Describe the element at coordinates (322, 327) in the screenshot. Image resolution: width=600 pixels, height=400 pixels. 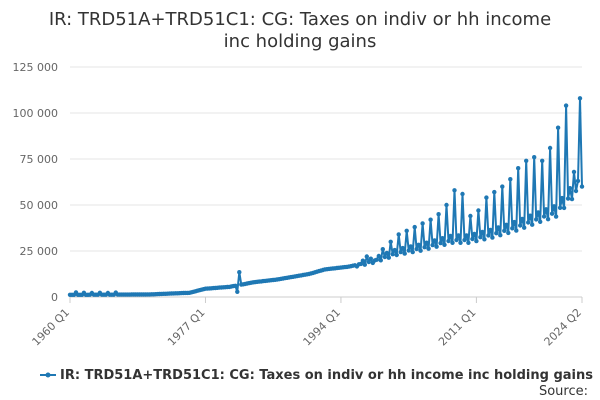
I see `x-tick-label: 1994 Q1` at that location.